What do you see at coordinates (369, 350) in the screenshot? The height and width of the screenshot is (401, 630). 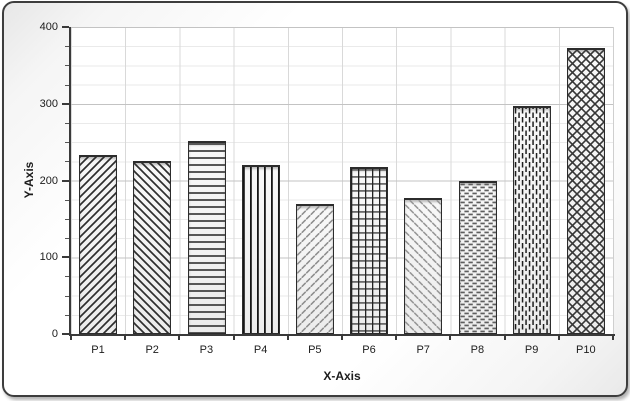 I see `x-tick-label-P6: P6` at bounding box center [369, 350].